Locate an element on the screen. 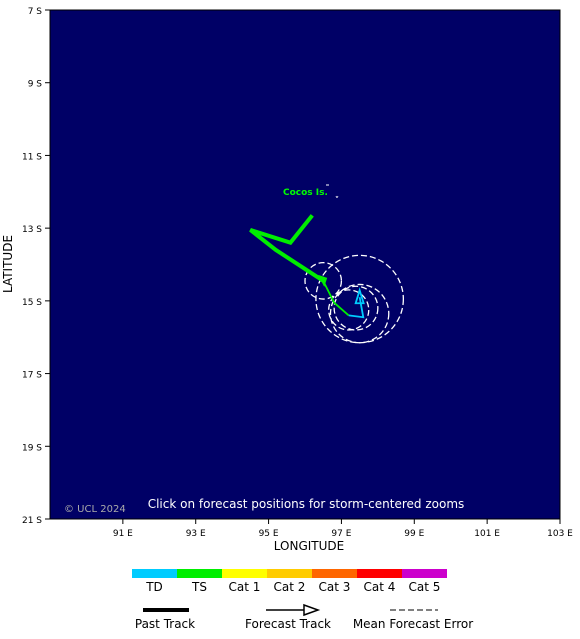 This screenshot has width=580, height=639. legend-label-cat-1: Cat 1 is located at coordinates (245, 587).